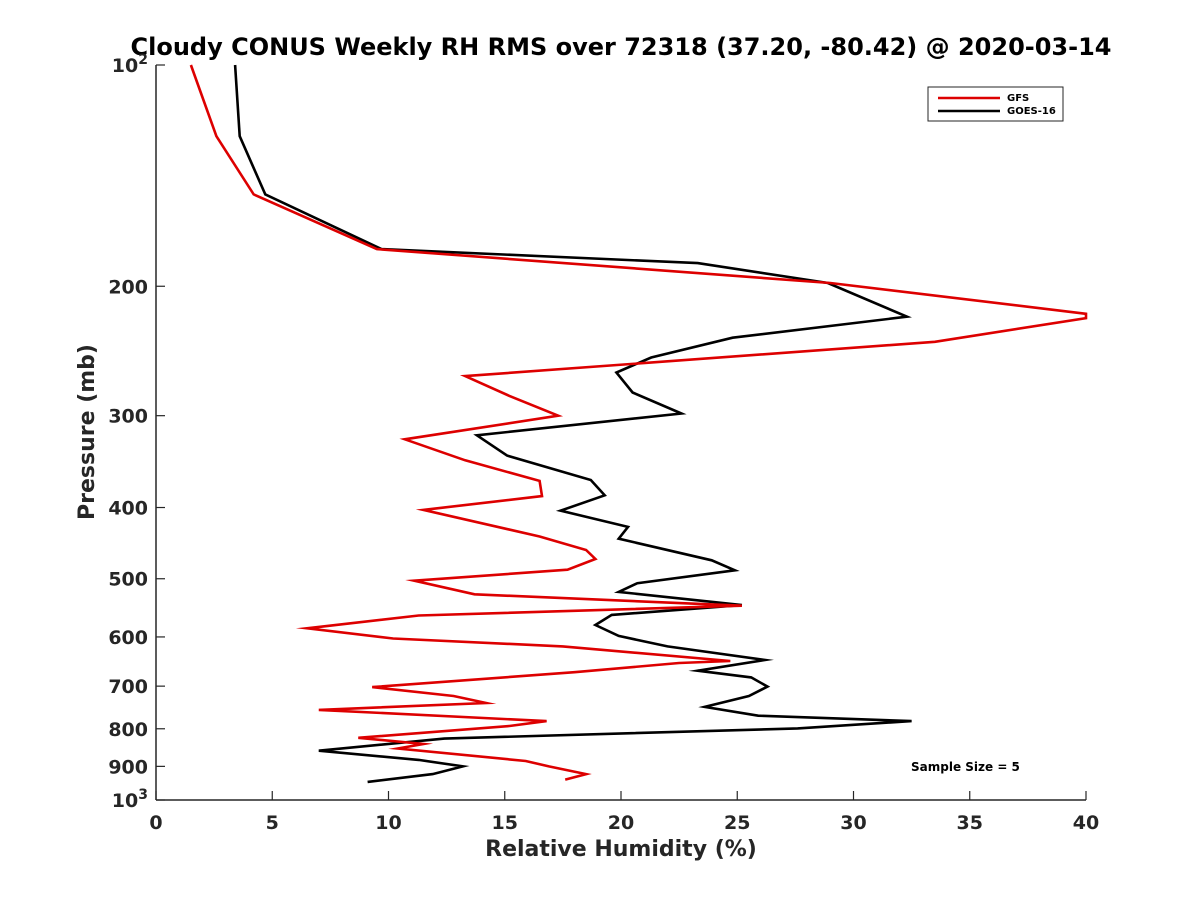 The image size is (1200, 900). Describe the element at coordinates (970, 823) in the screenshot. I see `x-tick-label: 35` at that location.